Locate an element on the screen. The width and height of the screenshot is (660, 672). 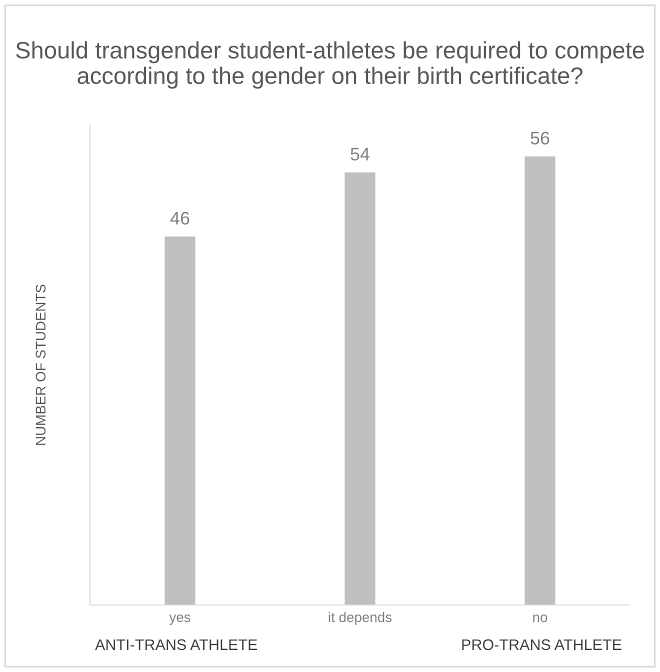
chart-title: Should transgender student-athletes be required to compete according to the gender on their birth certificate? is located at coordinates (330, 65).